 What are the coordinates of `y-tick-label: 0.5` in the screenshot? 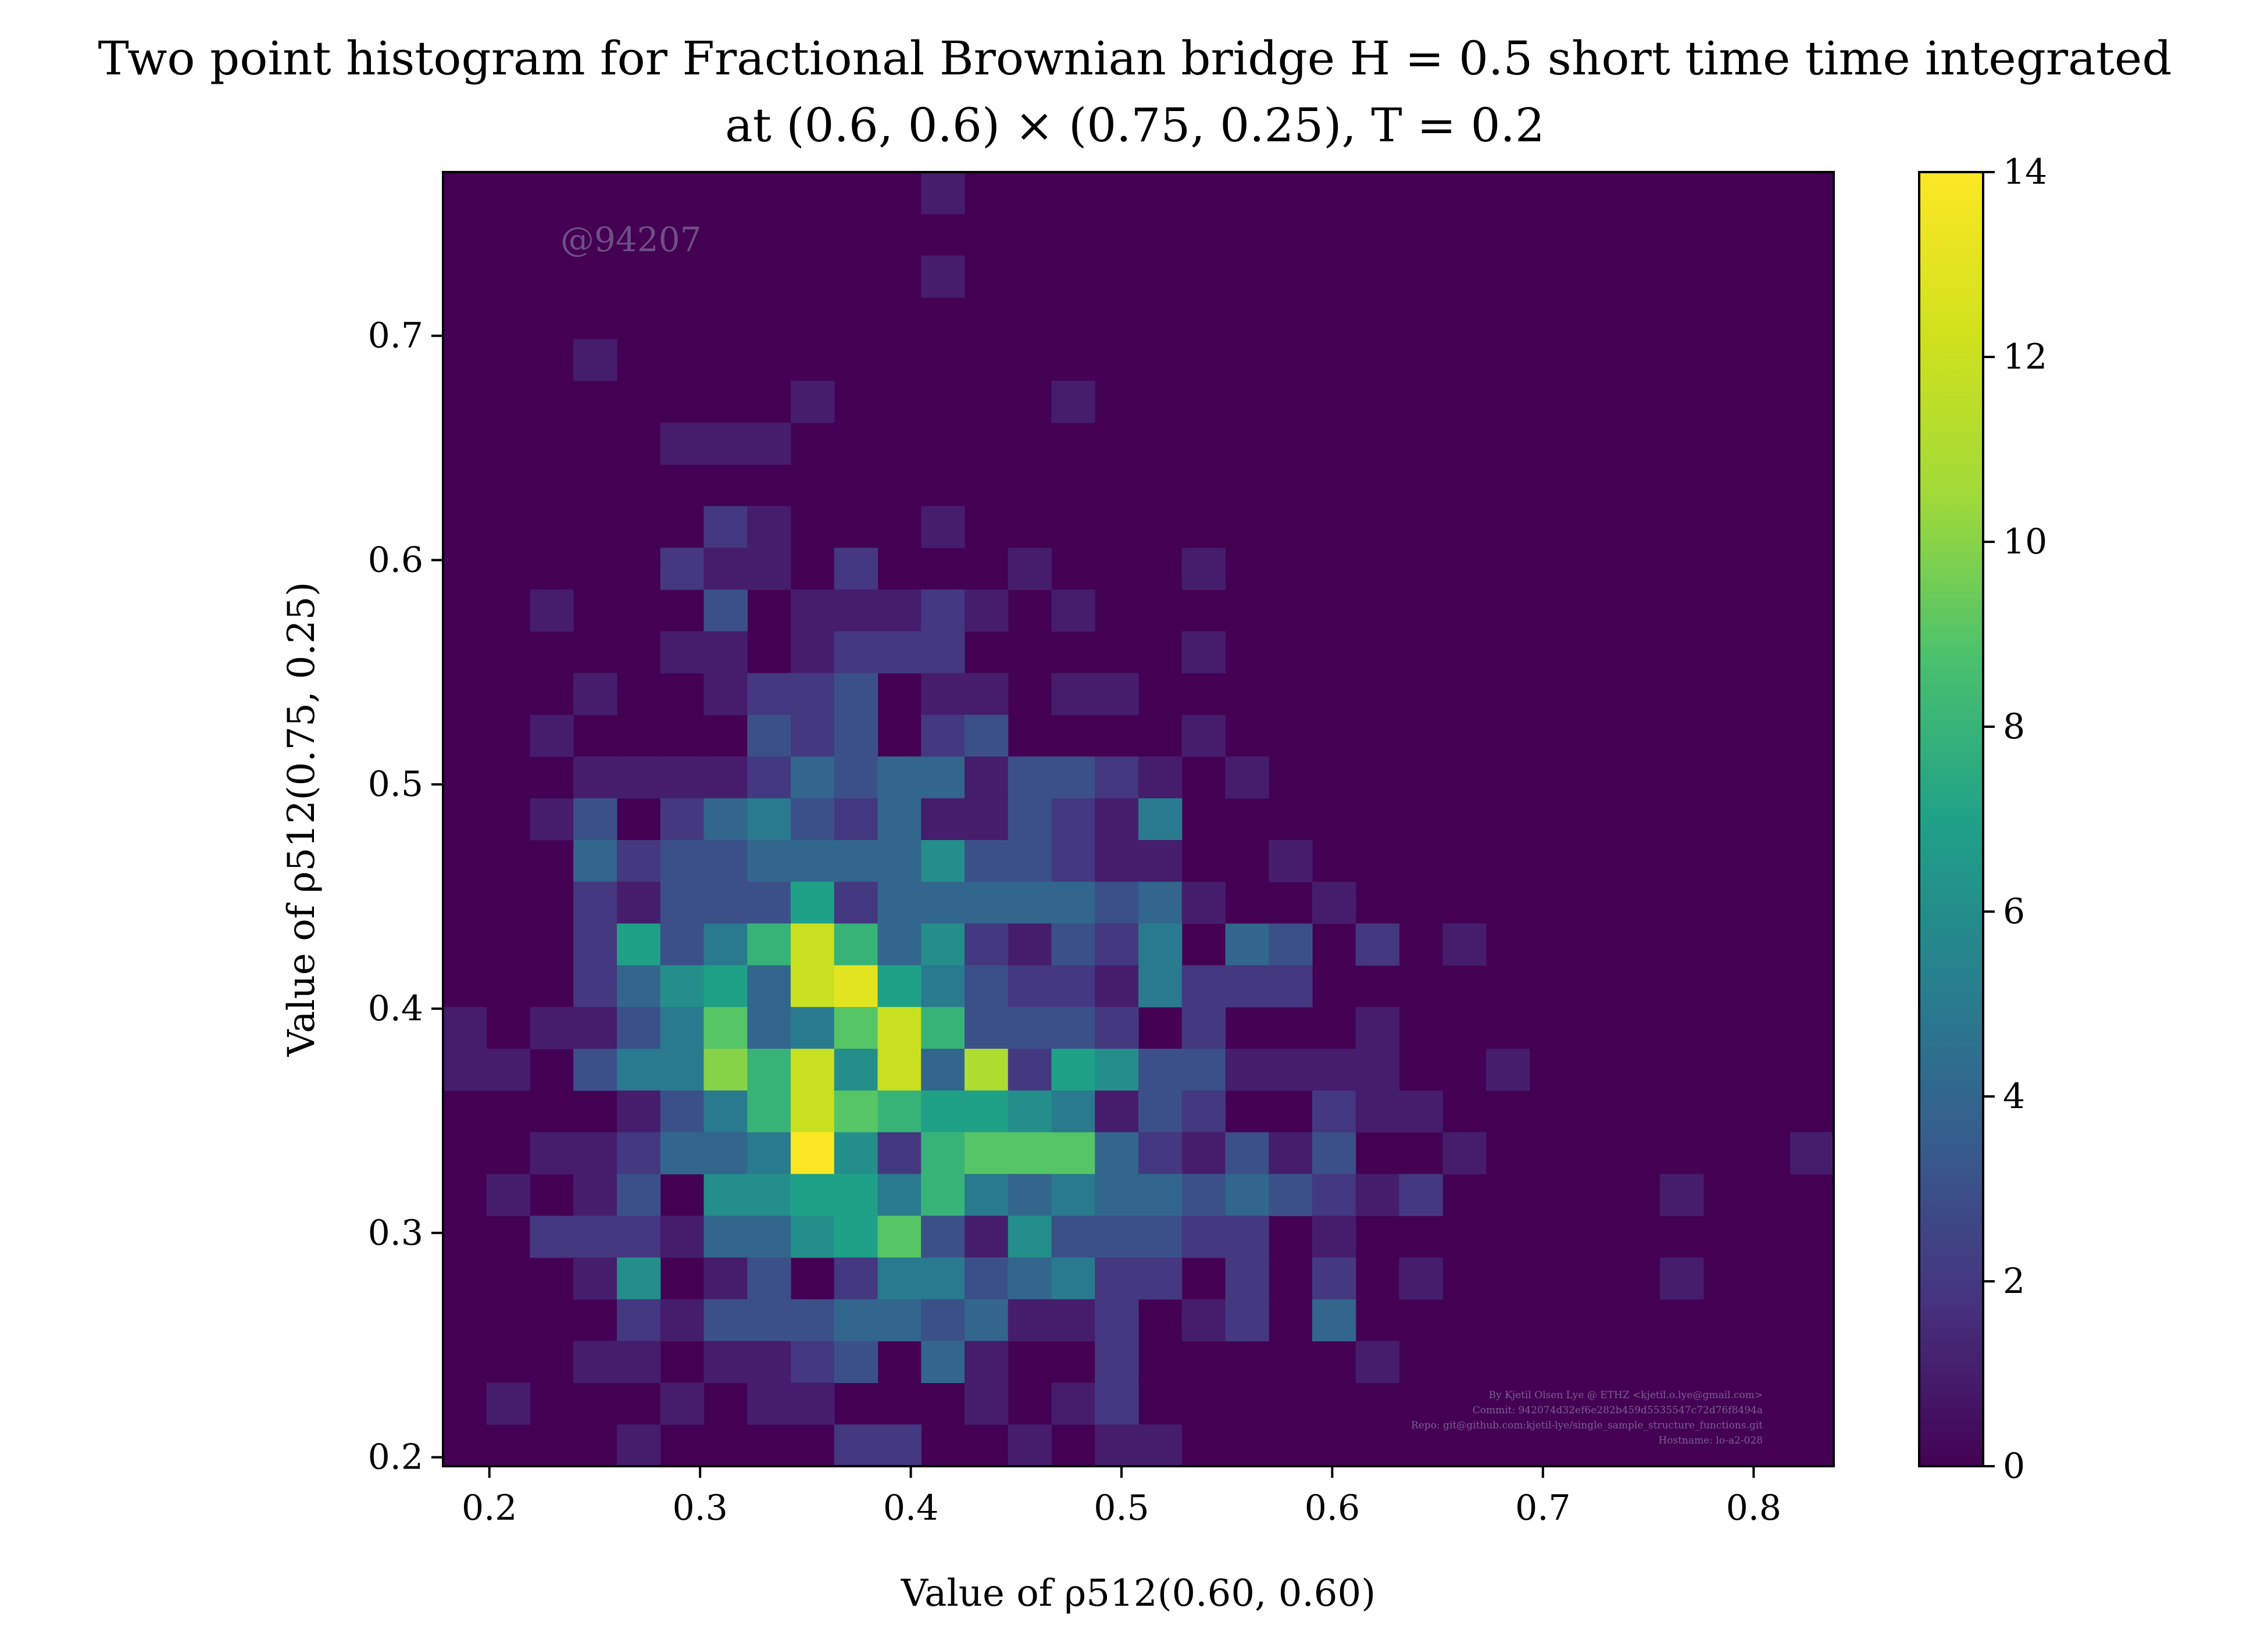 It's located at (396, 784).